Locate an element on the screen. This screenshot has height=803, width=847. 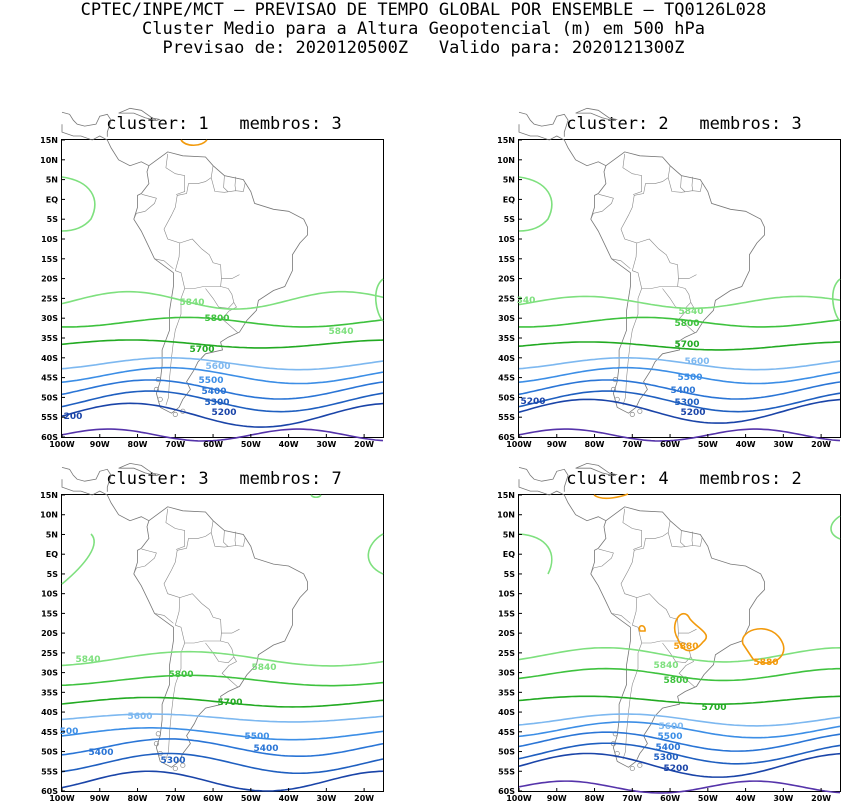
lon-tick-label: 70W is located at coordinates (175, 444).